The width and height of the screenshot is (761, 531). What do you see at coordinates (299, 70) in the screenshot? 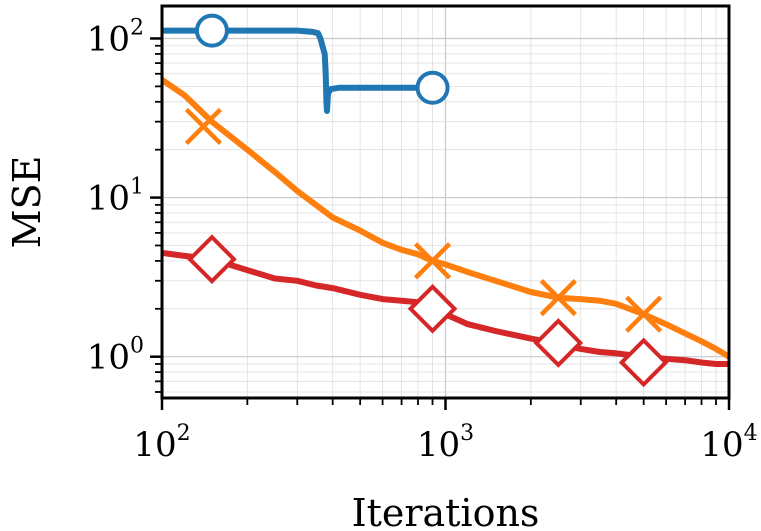
I see `blue-series-line` at bounding box center [299, 70].